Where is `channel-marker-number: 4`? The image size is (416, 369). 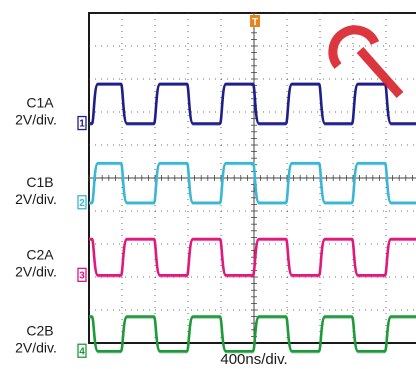 channel-marker-number: 4 is located at coordinates (82, 351).